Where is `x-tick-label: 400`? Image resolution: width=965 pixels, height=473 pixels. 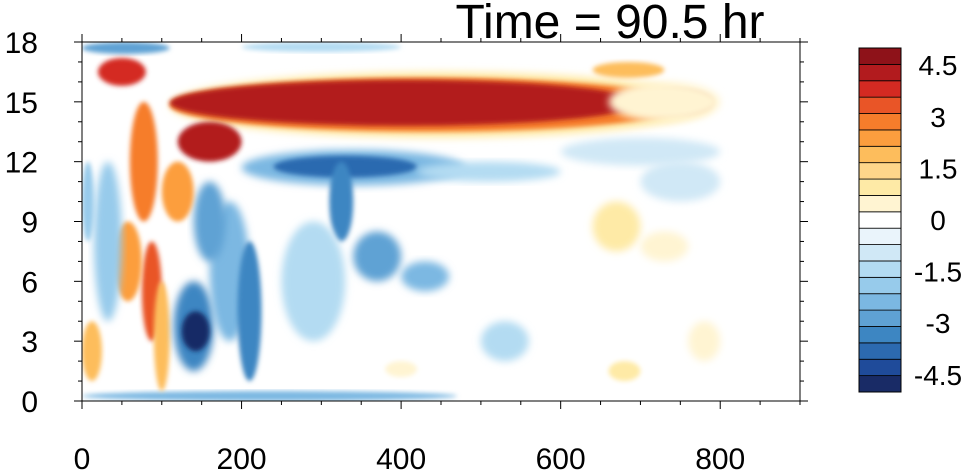
x-tick-label: 400 is located at coordinates (401, 458).